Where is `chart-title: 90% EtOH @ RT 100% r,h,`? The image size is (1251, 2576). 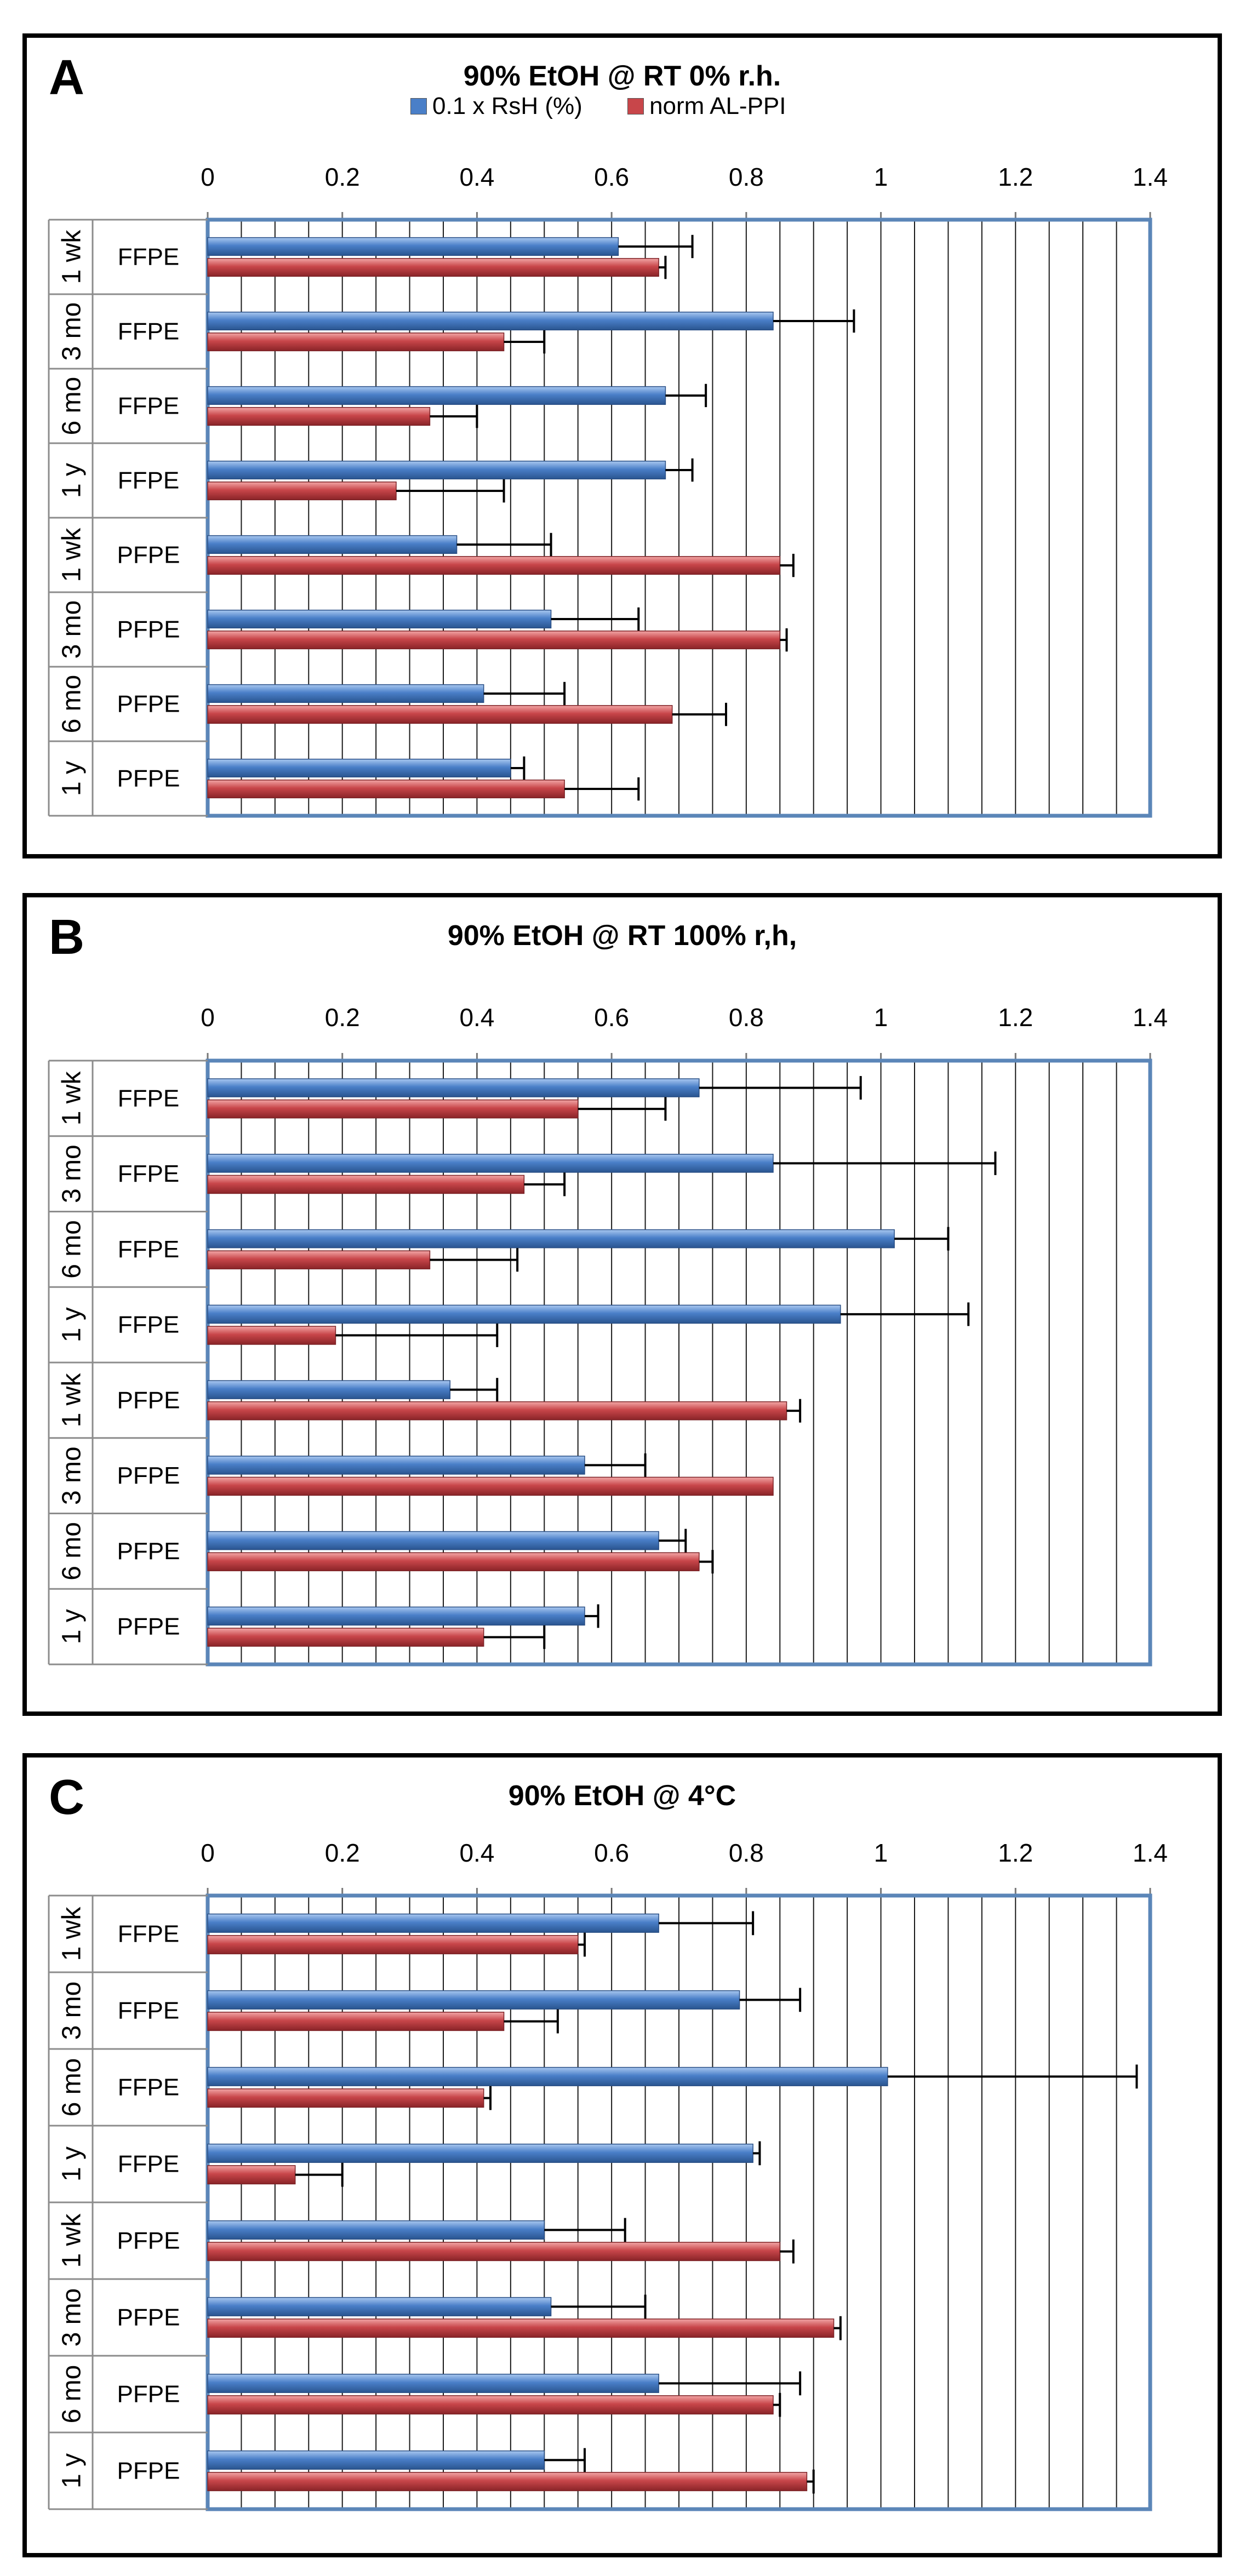
chart-title: 90% EtOH @ RT 100% r,h, is located at coordinates (622, 936).